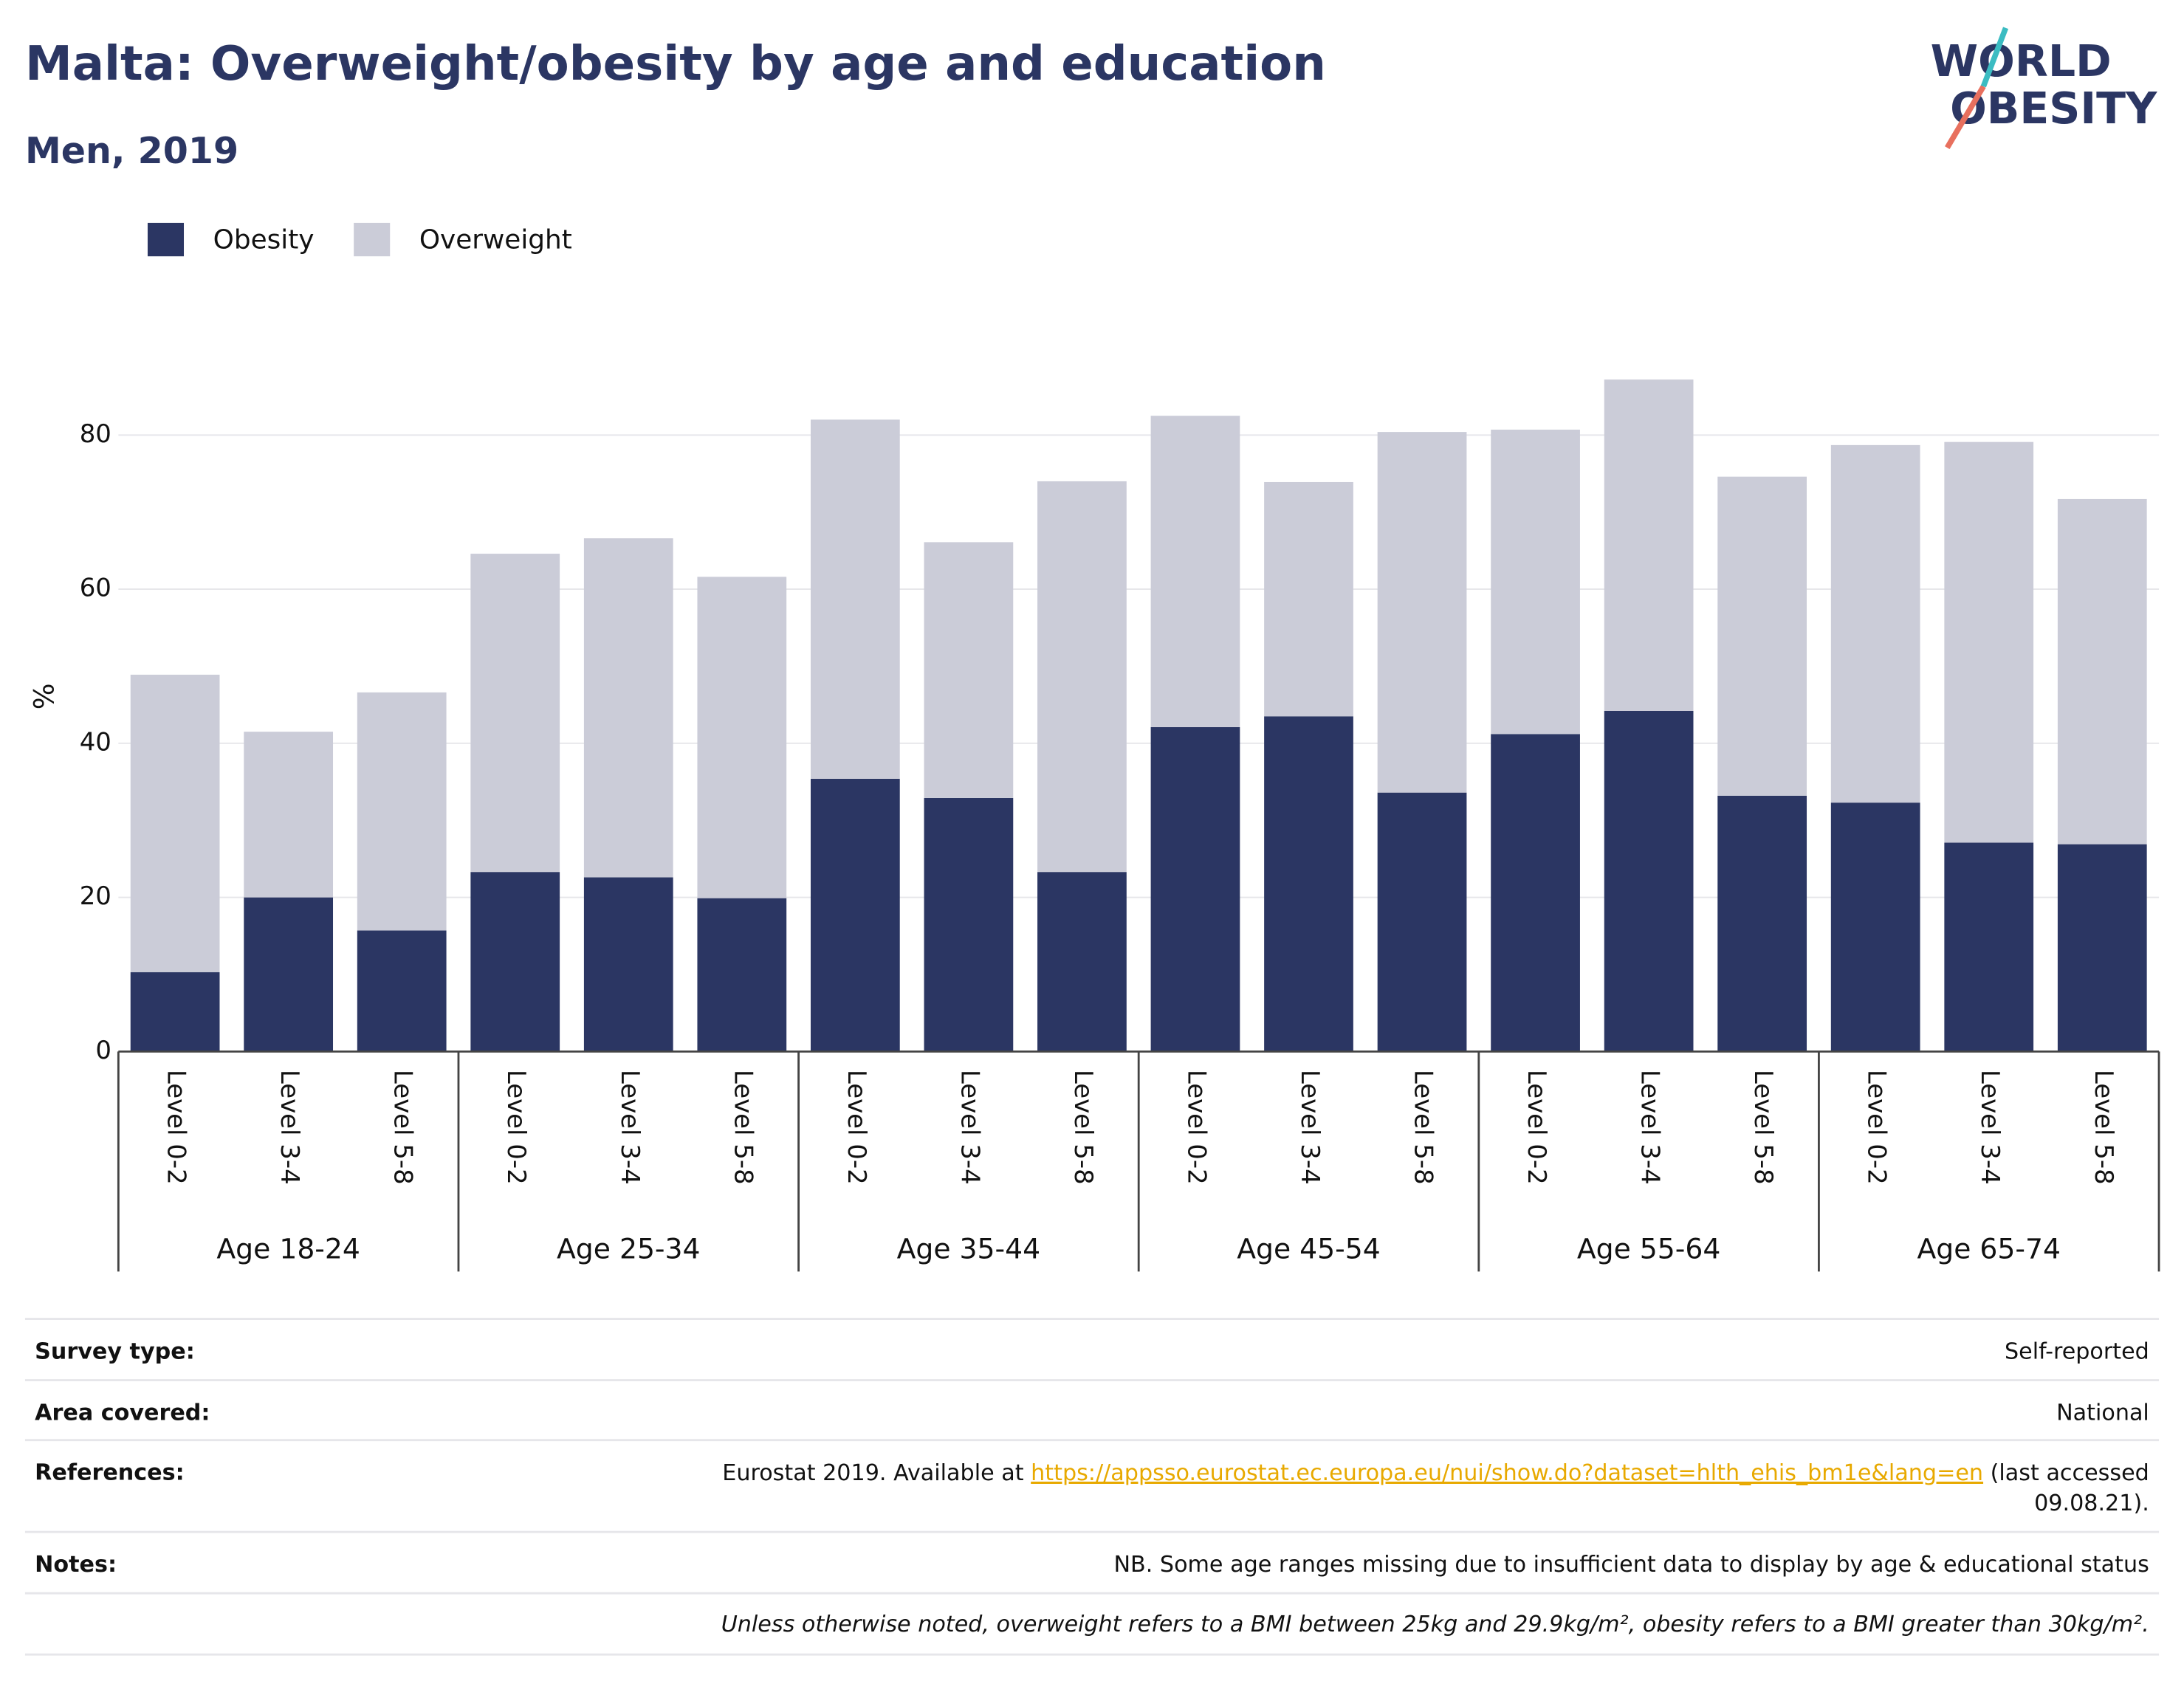 The width and height of the screenshot is (2184, 1695). Describe the element at coordinates (629, 1249) in the screenshot. I see `group-label: Age 25-34` at that location.